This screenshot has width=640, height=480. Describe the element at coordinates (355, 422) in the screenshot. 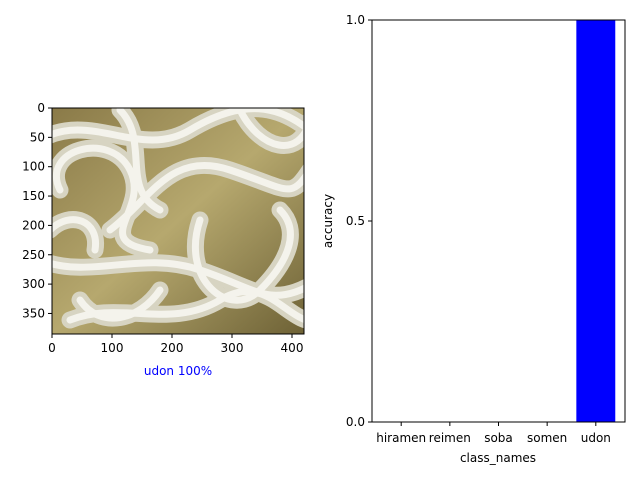

I see `bar-y-tick-label: 0.0` at that location.